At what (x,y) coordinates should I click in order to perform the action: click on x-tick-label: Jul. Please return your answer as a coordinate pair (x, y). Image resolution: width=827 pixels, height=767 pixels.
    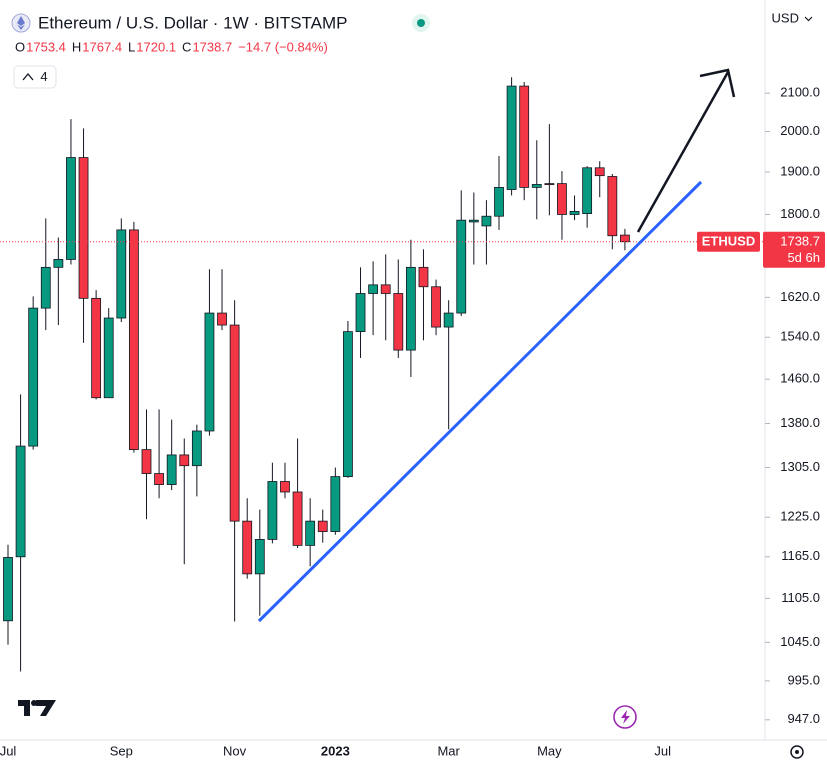
    Looking at the image, I should click on (662, 750).